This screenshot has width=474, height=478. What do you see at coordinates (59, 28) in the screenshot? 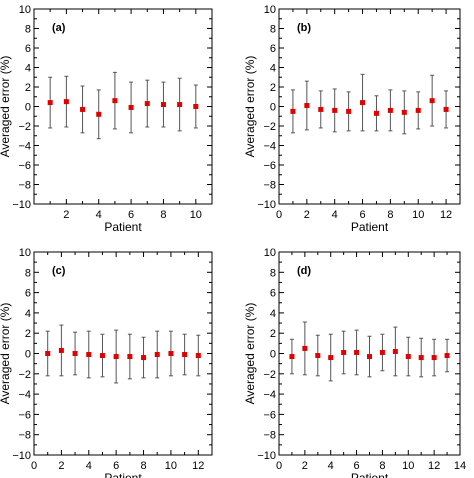
I see `panel-label: (a)` at bounding box center [59, 28].